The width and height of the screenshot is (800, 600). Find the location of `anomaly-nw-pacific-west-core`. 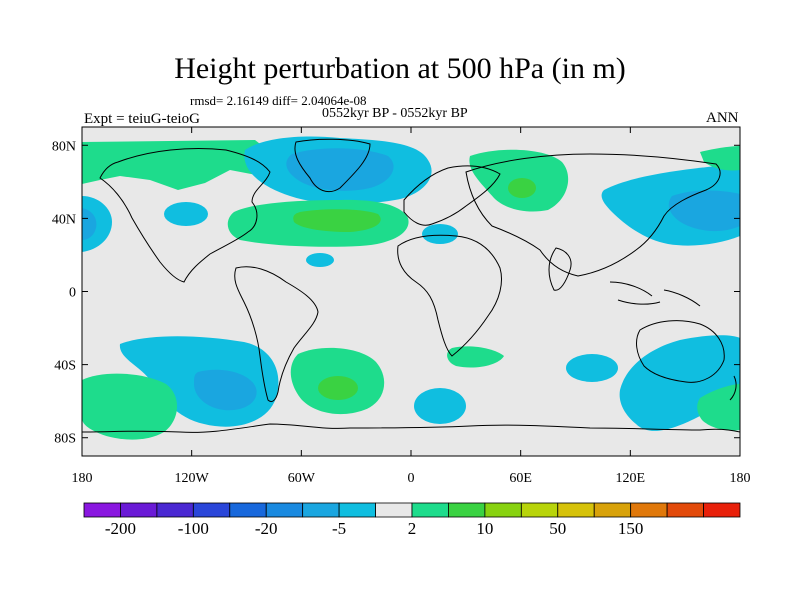

anomaly-nw-pacific-west-core is located at coordinates (89, 224).